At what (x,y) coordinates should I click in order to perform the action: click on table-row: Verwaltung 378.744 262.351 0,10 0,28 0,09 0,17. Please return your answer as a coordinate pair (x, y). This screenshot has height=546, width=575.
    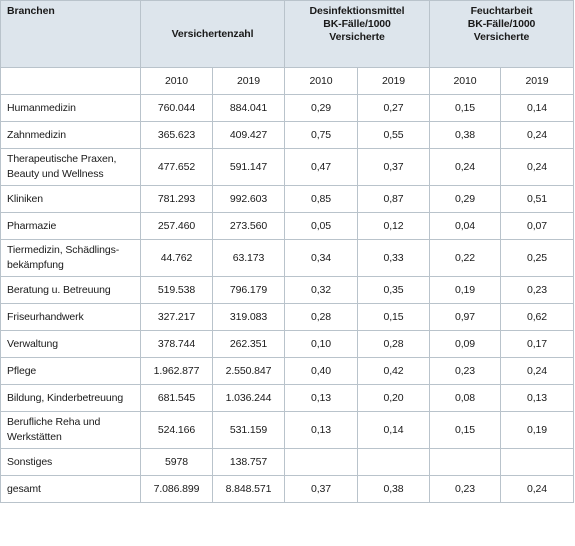
    Looking at the image, I should click on (287, 344).